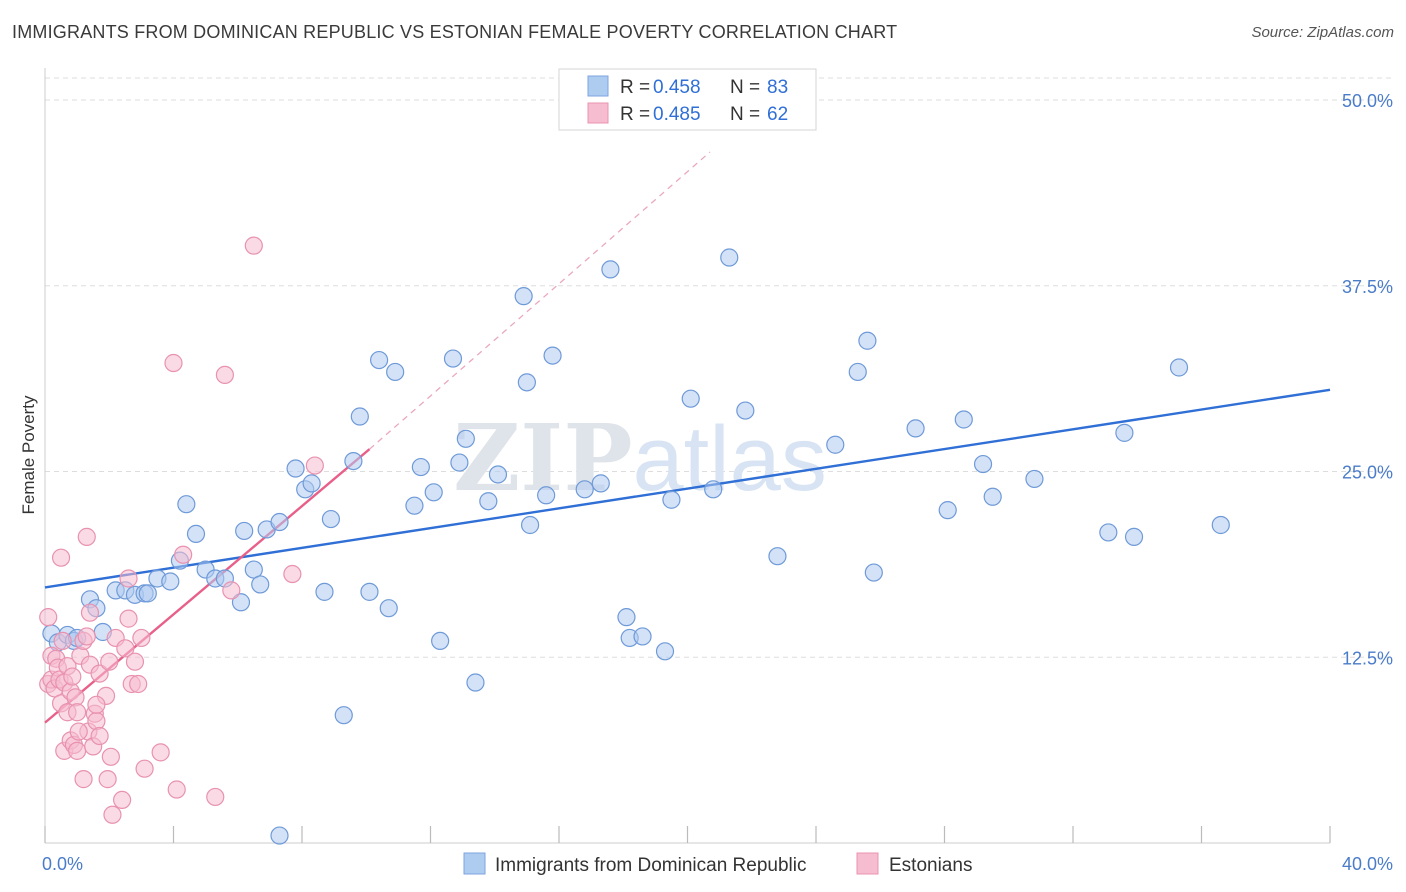 This screenshot has width=1406, height=892. Describe the element at coordinates (867, 863) in the screenshot. I see `bottom-legend-swatch-pink` at that location.